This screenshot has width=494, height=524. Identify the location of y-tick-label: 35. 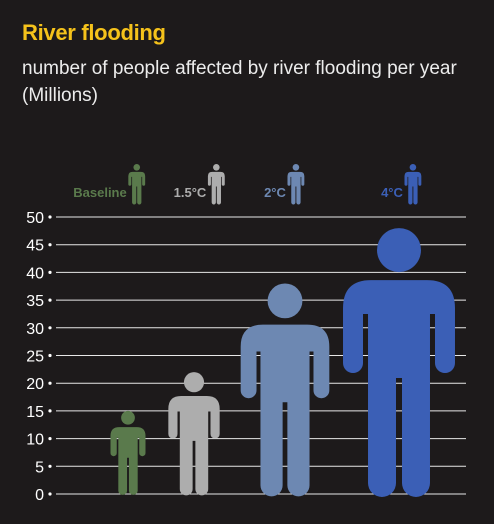
(35, 301).